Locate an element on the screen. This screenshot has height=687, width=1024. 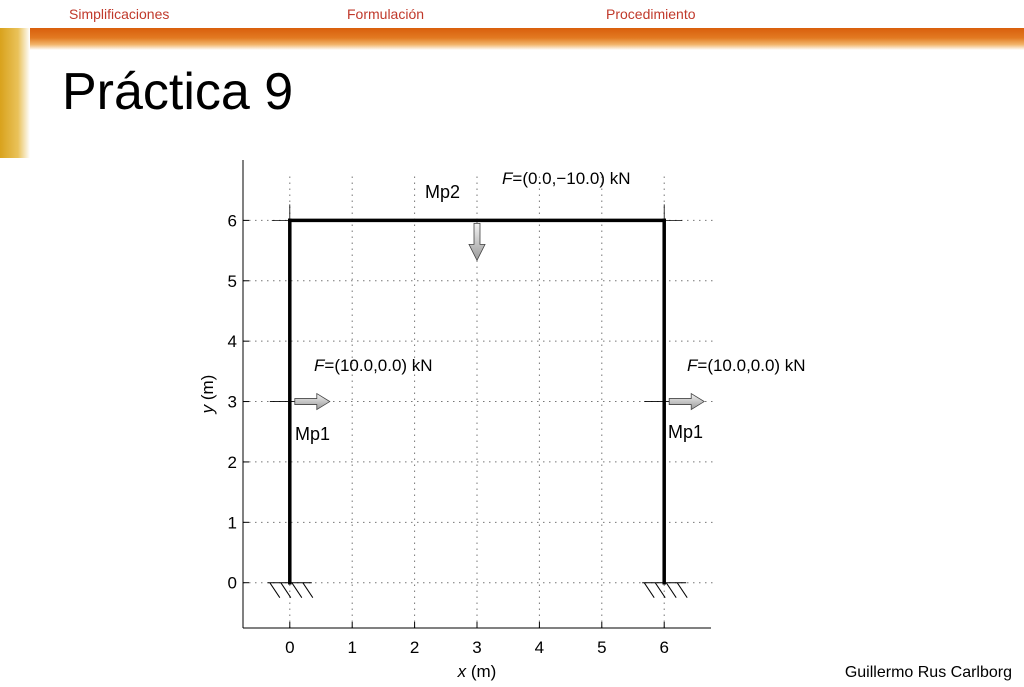
load-label-right: F=(10.0,0.0) kN is located at coordinates (746, 365).